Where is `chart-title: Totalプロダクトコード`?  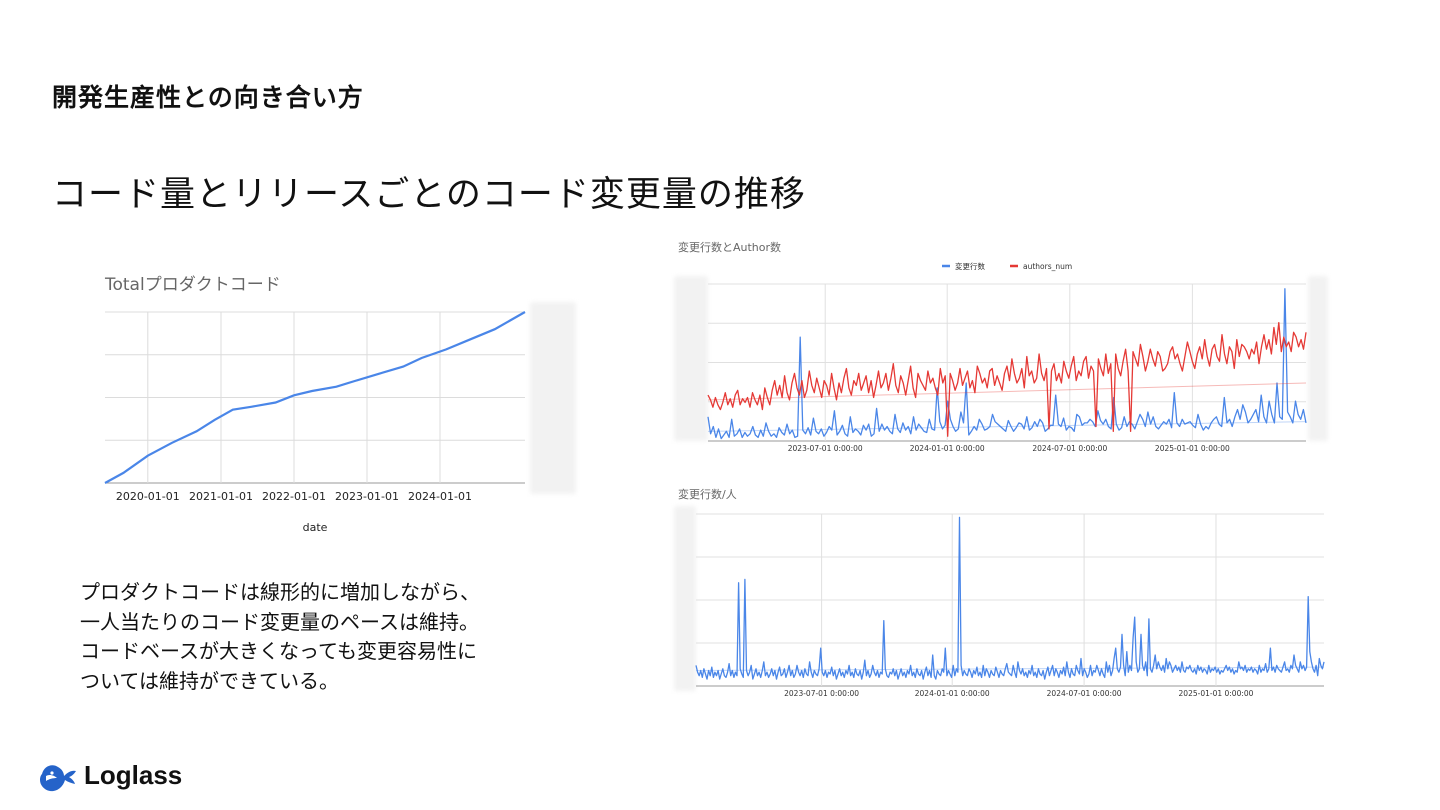
chart-title: Totalプロダクトコード is located at coordinates (192, 285).